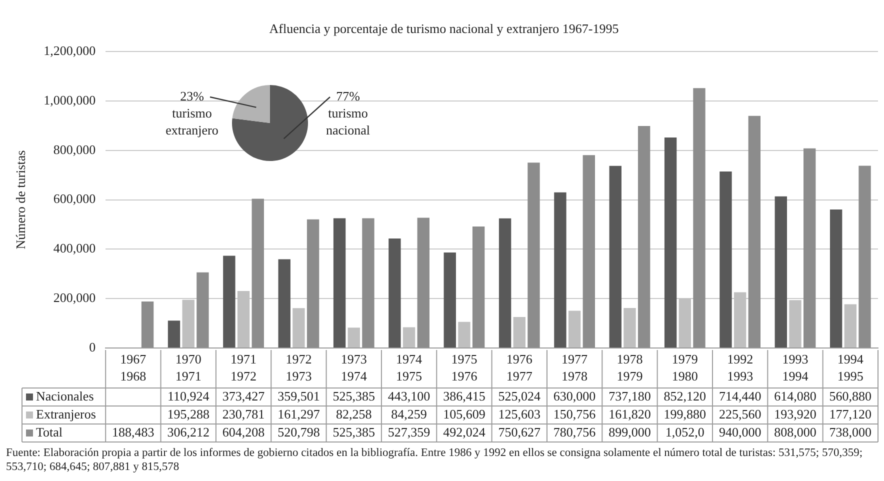  What do you see at coordinates (74, 198) in the screenshot?
I see `y-tick-label: 600,000` at bounding box center [74, 198].